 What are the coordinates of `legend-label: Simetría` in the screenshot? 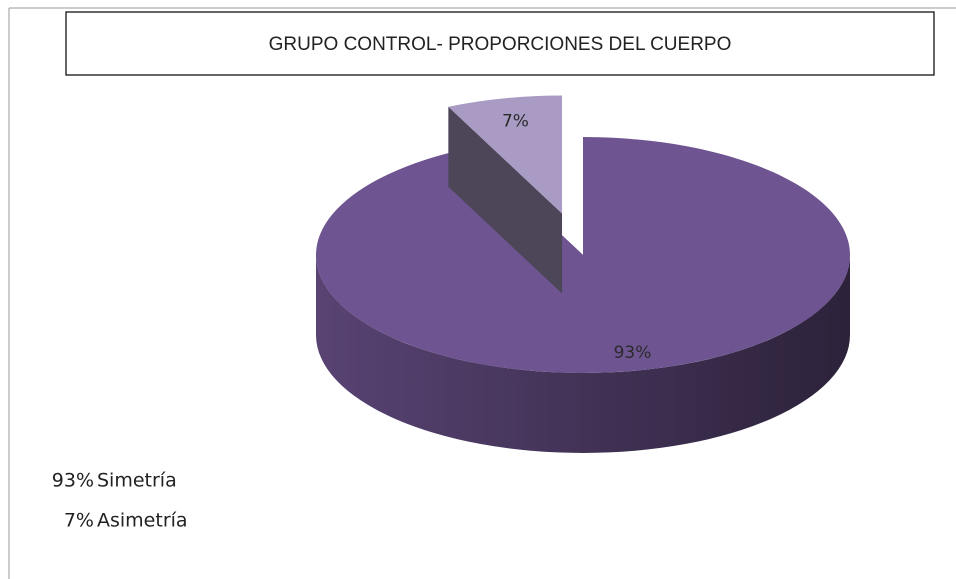 It's located at (137, 481).